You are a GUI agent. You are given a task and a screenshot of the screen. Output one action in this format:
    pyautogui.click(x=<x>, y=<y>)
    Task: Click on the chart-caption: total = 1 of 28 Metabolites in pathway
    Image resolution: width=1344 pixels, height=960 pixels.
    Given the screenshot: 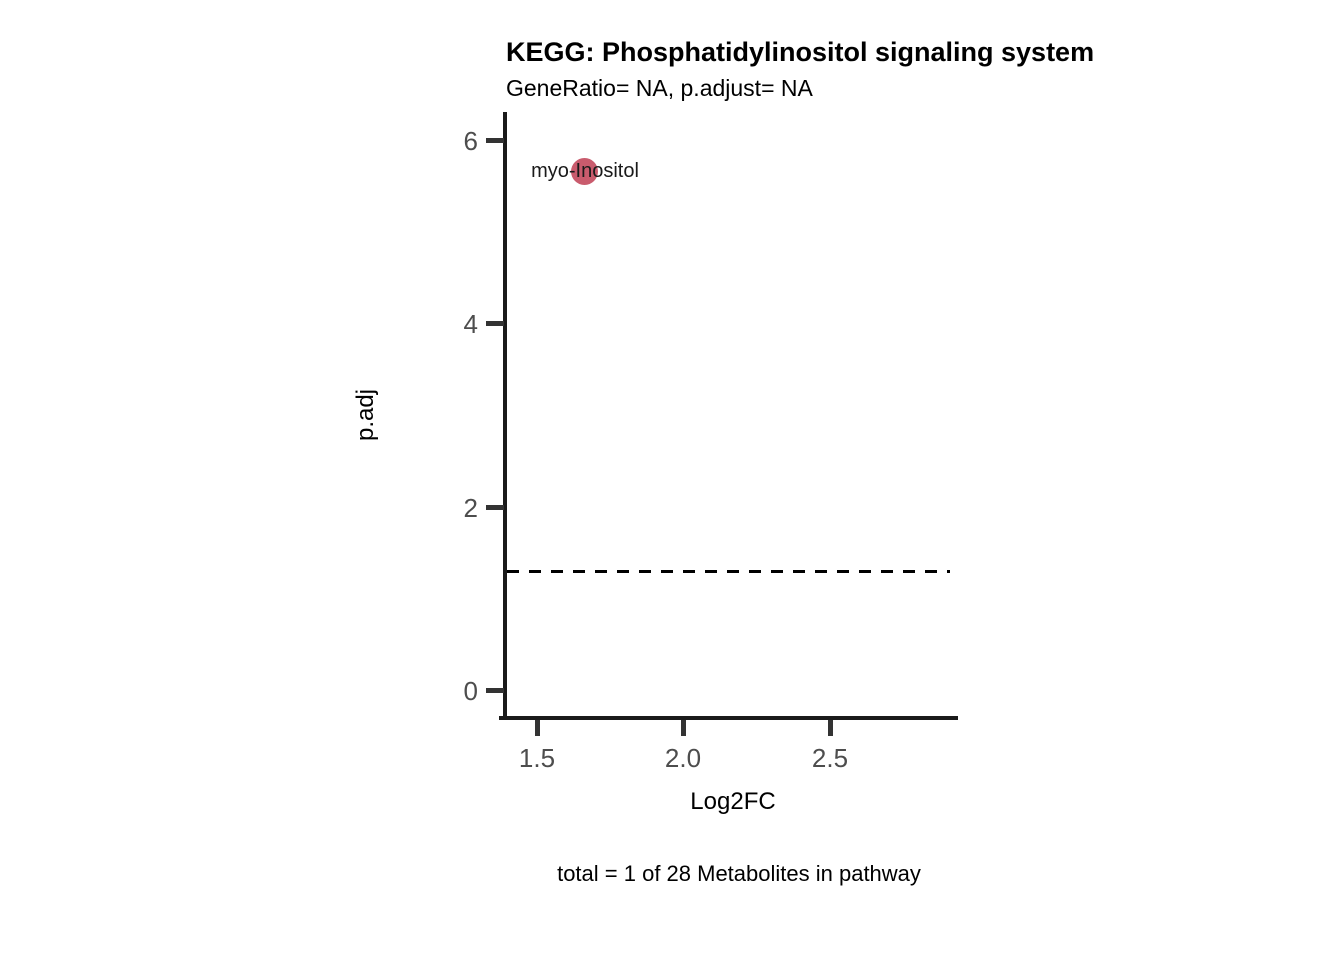 What is the action you would take?
    pyautogui.click(x=739, y=873)
    